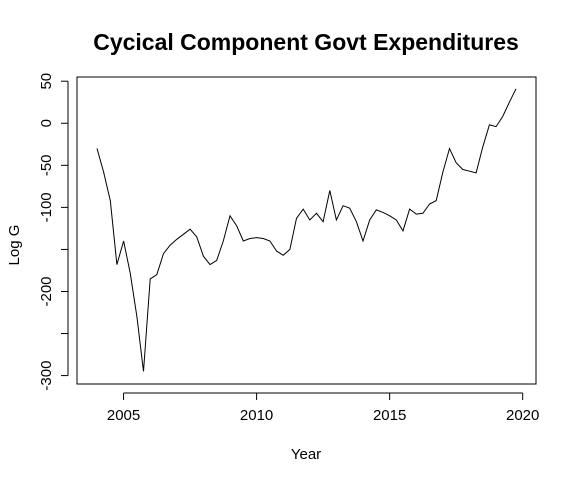 The height and width of the screenshot is (484, 576). What do you see at coordinates (46, 376) in the screenshot?
I see `y-tick-label: -300` at bounding box center [46, 376].